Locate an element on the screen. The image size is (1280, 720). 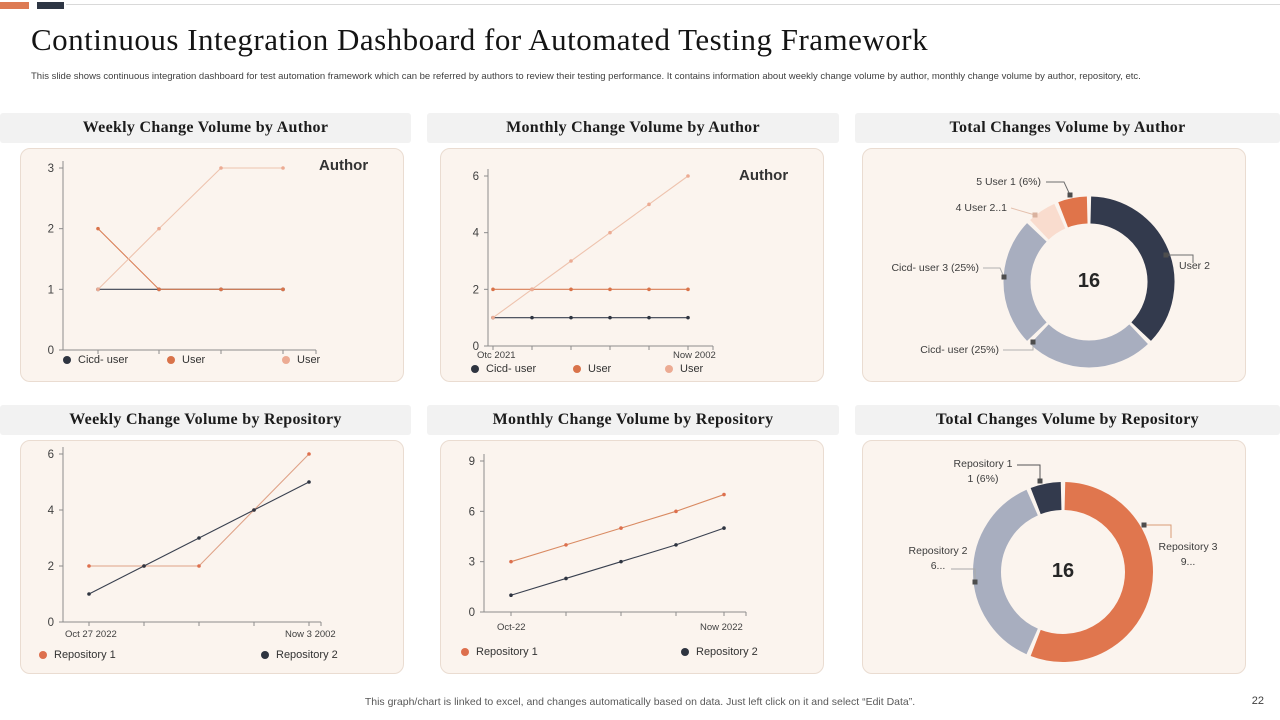
donut-label-cicd-user-3: Cicd- user 3 (25%) is located at coordinates (935, 268).